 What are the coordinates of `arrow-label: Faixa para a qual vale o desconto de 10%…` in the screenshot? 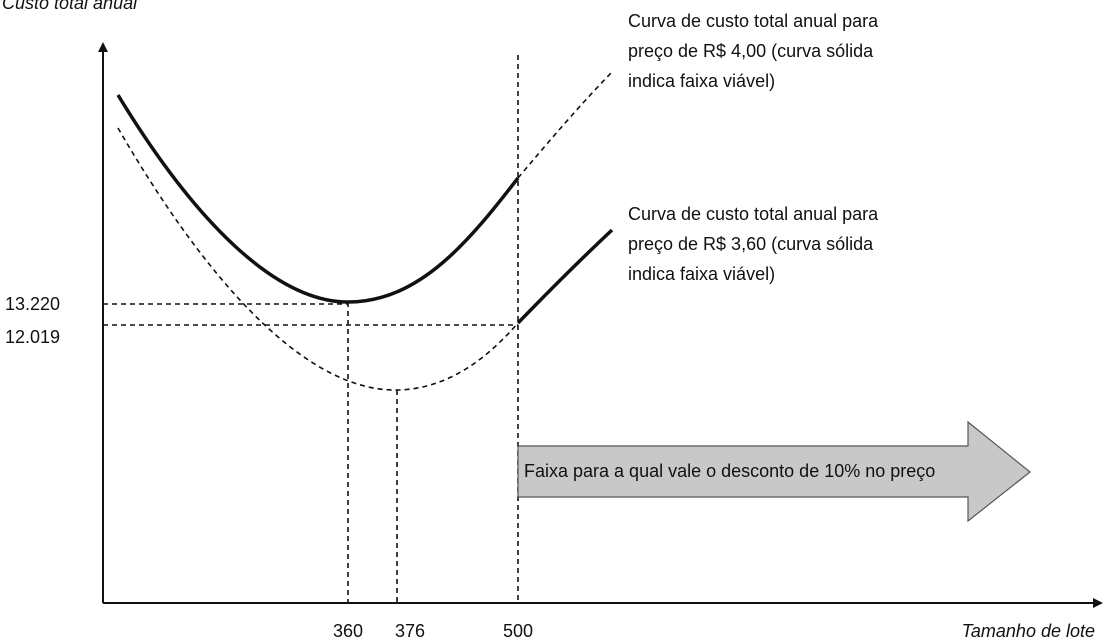 It's located at (729, 471).